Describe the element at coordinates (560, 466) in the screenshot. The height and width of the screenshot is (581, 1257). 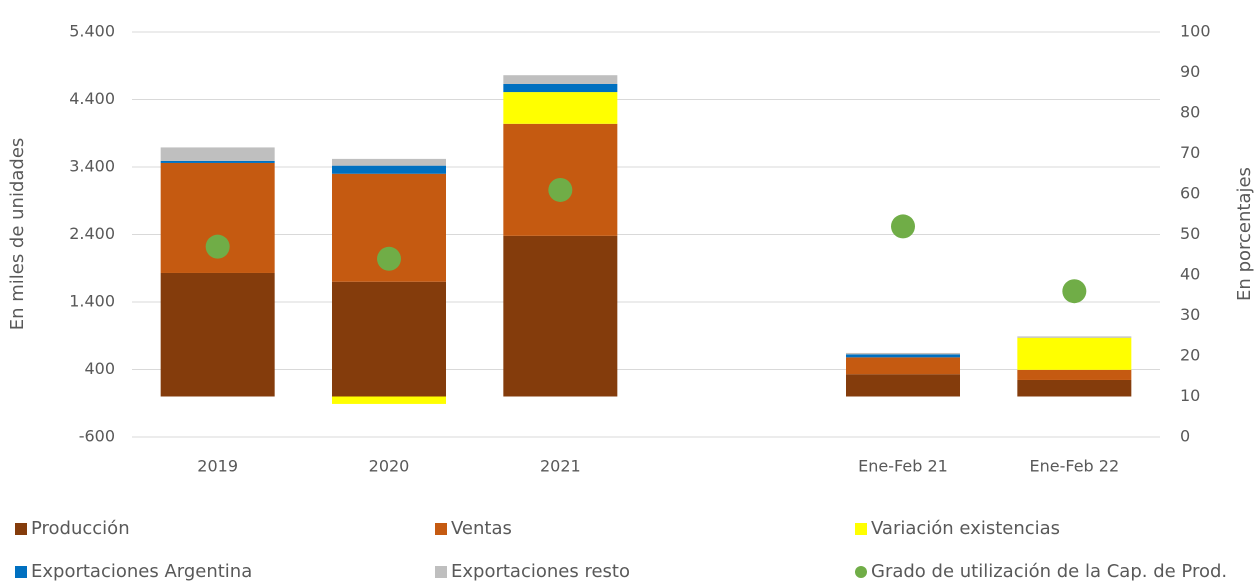
I see `x-tick-label: 2021` at that location.